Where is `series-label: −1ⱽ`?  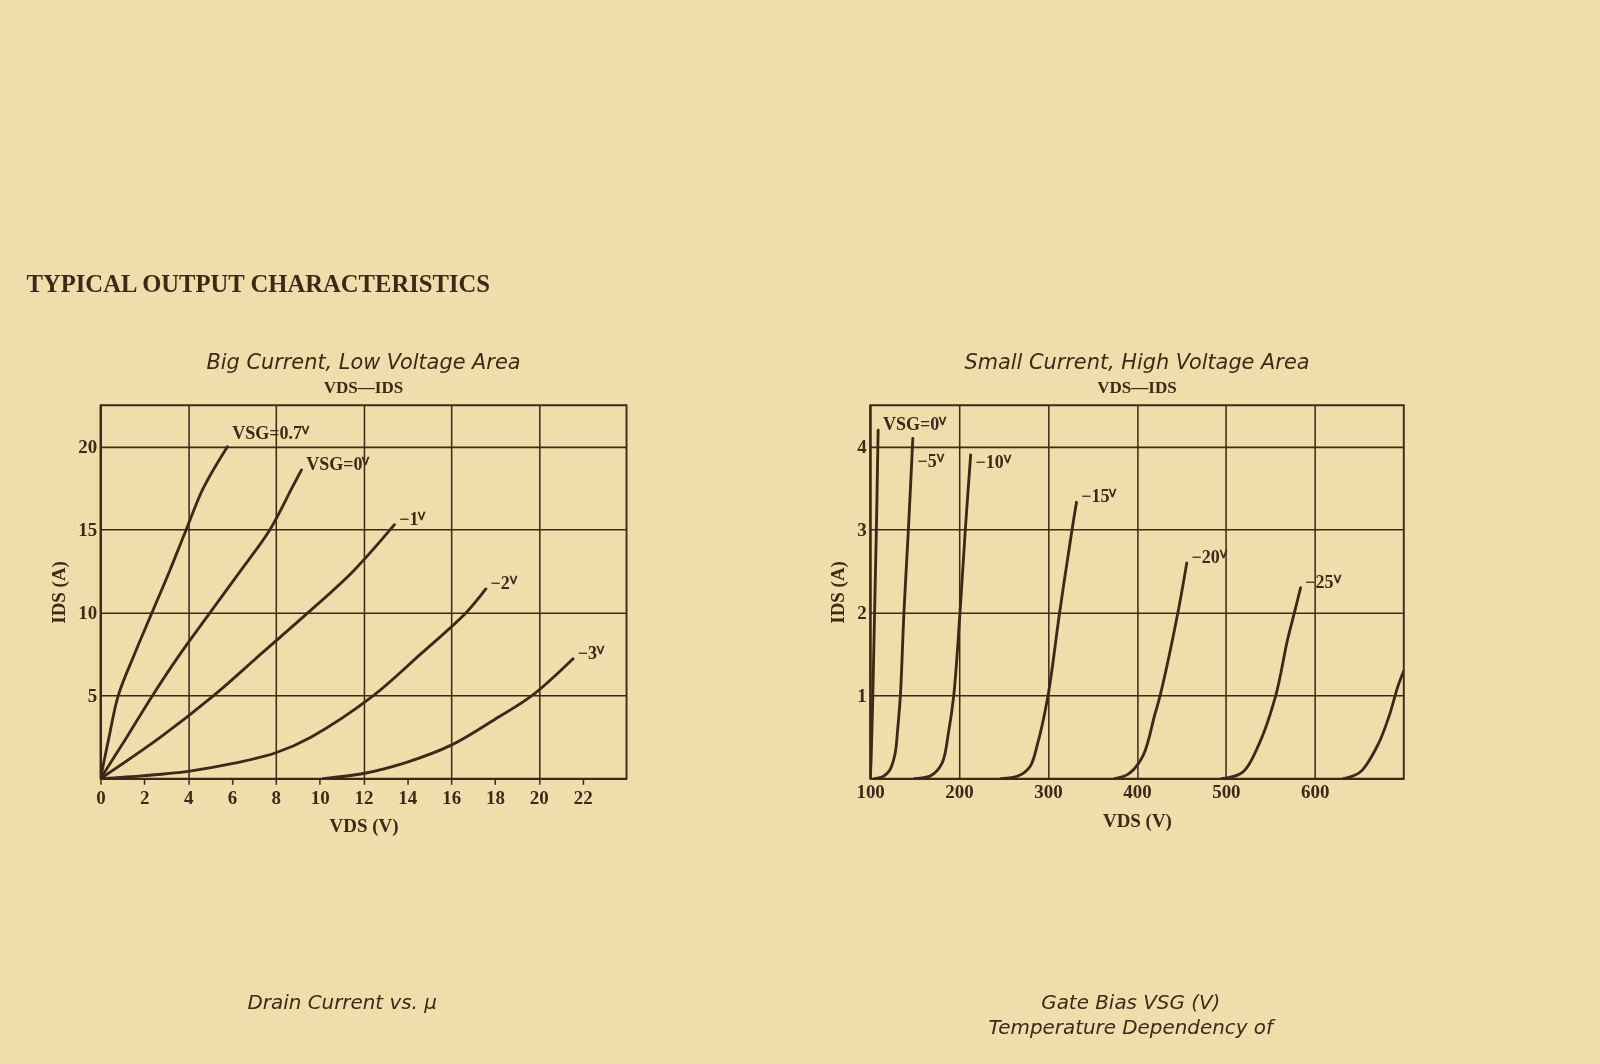 series-label: −1ⱽ is located at coordinates (413, 518).